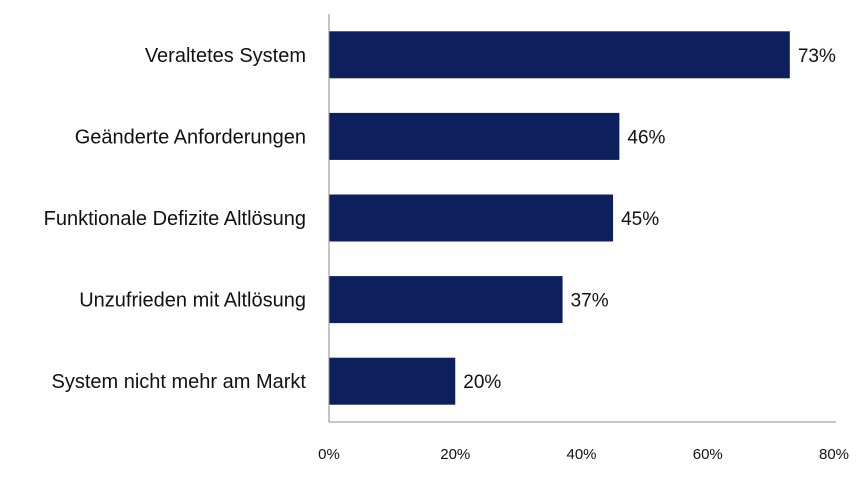 Image resolution: width=866 pixels, height=477 pixels. What do you see at coordinates (640, 219) in the screenshot?
I see `data-label: 45%` at bounding box center [640, 219].